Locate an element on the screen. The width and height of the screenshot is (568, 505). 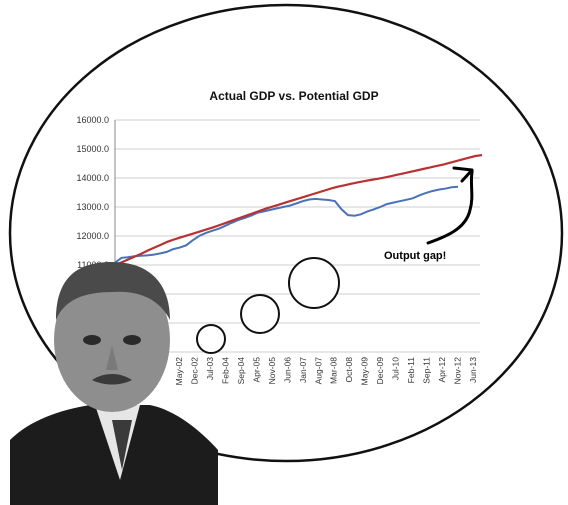
y-tick-label: 14000.0 is located at coordinates (92, 178).